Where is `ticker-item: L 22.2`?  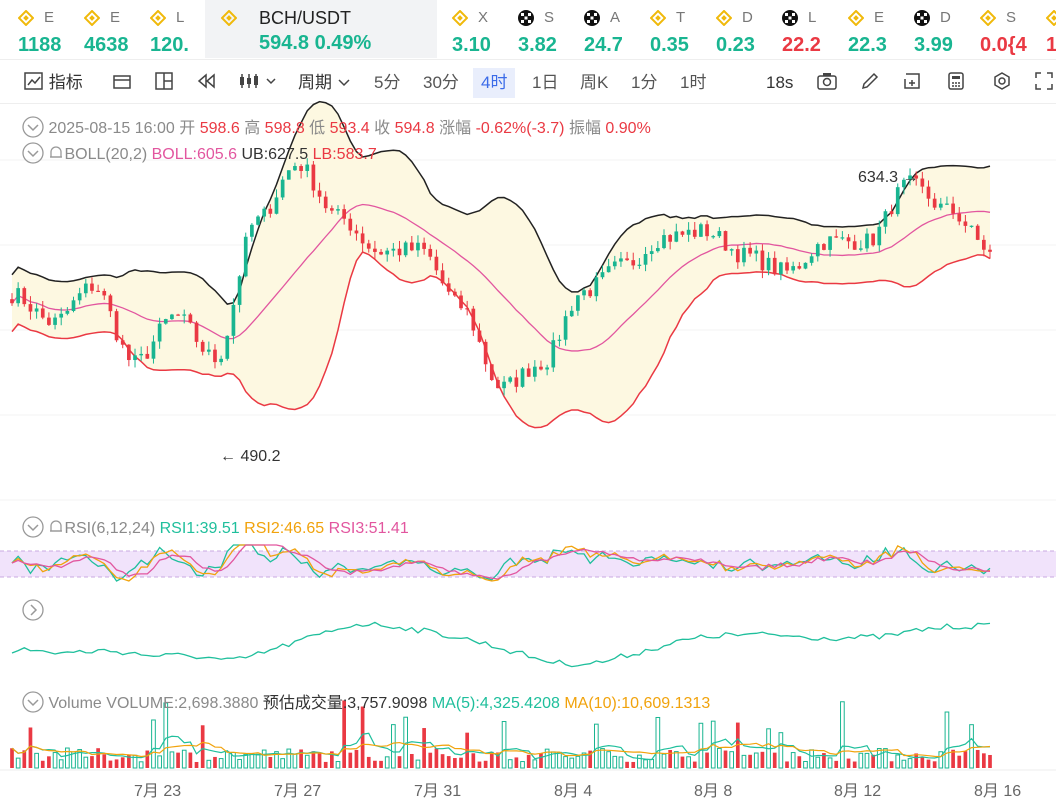 ticker-item: L 22.2 is located at coordinates (811, 32).